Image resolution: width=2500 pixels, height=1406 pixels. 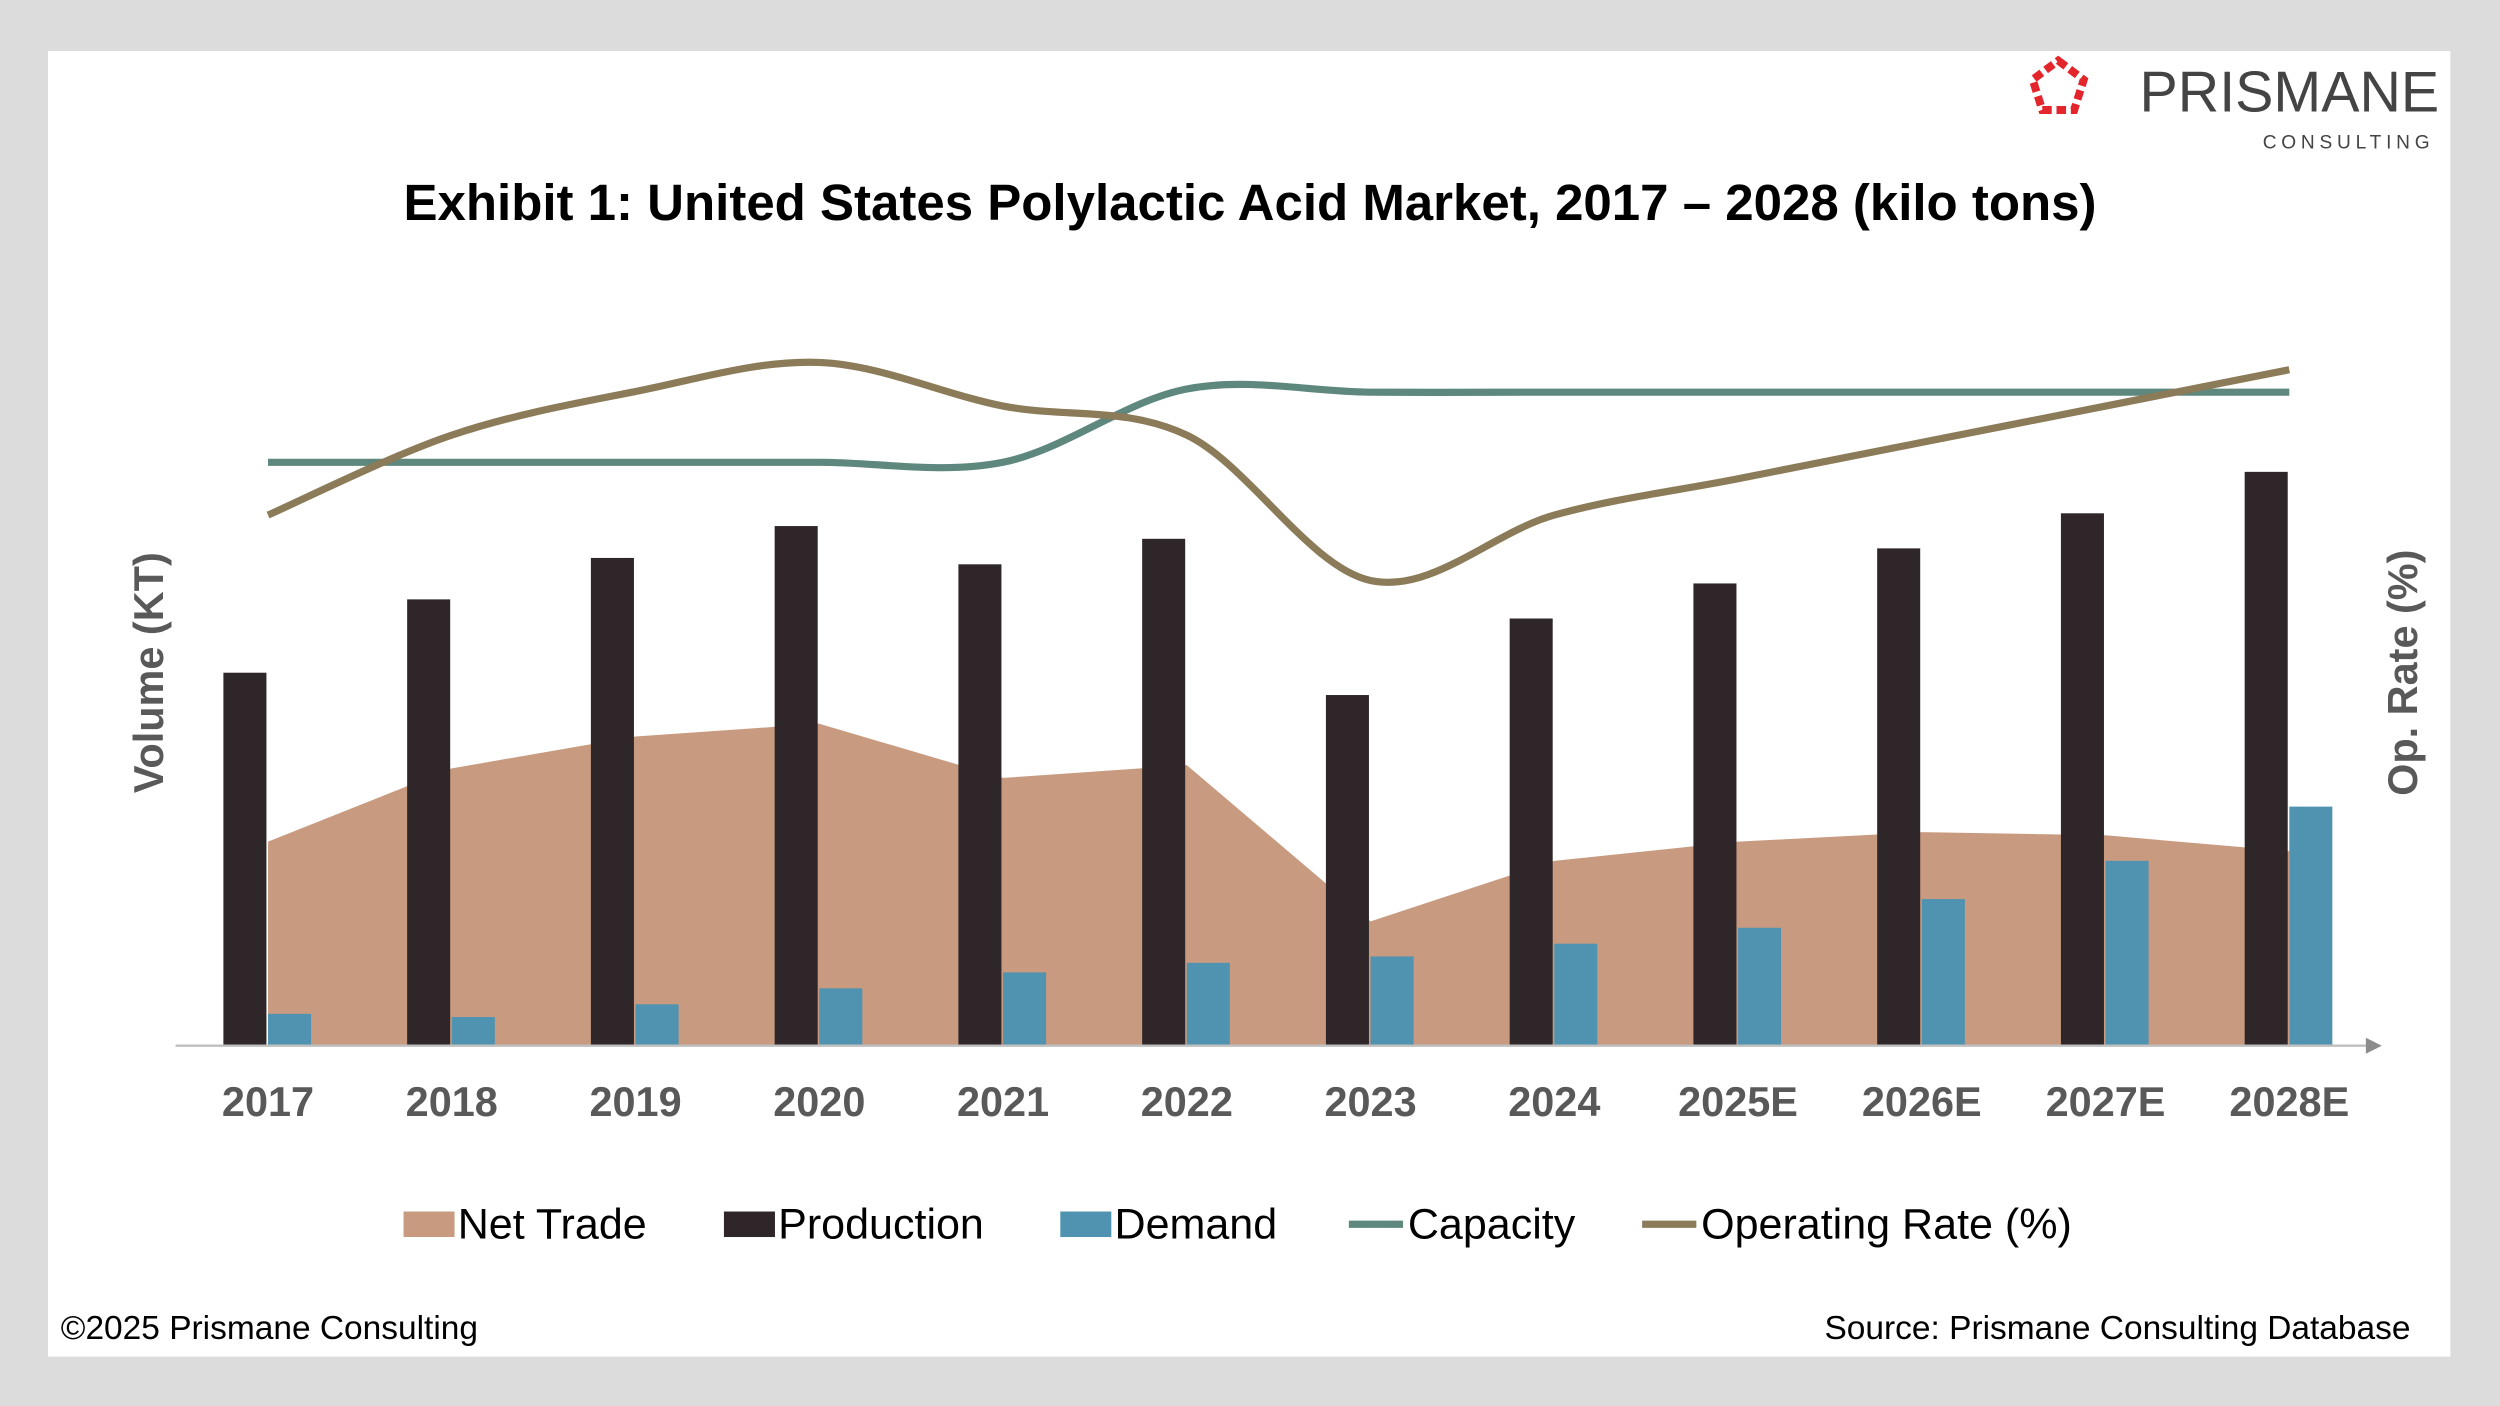 I want to click on legend-label: Demand, so click(x=1196, y=1225).